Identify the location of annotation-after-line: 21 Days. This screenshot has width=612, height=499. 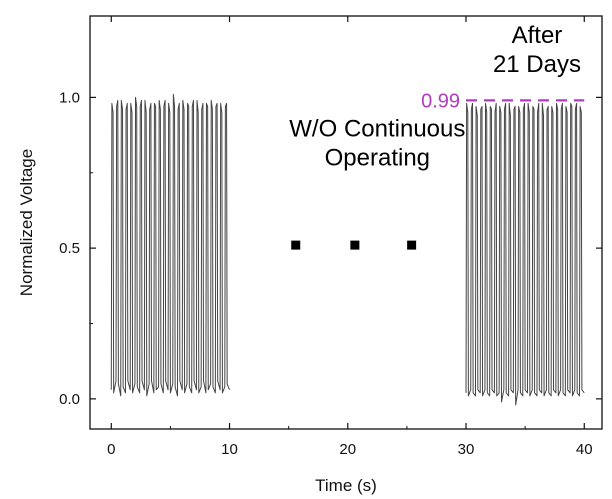
(537, 64).